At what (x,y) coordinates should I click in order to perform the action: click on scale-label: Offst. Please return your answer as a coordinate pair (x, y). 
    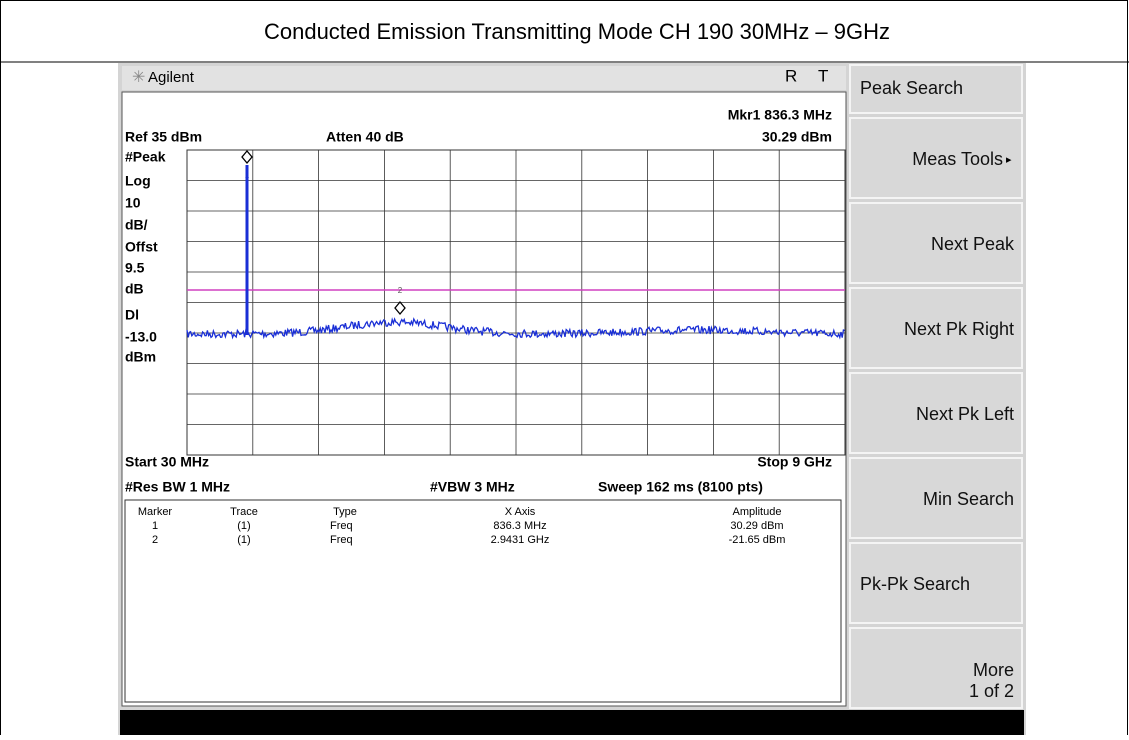
    Looking at the image, I should click on (141, 247).